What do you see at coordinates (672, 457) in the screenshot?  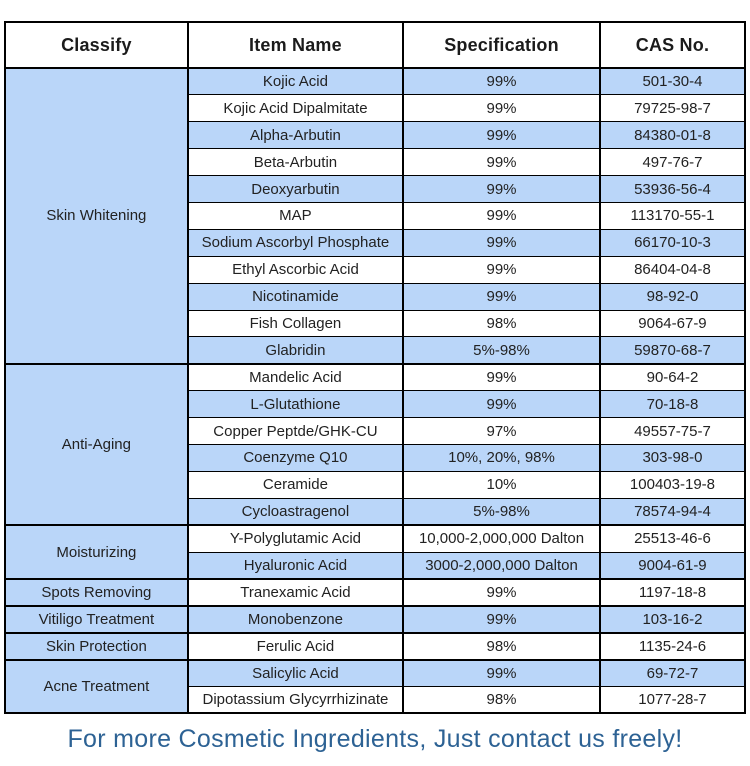 I see `cas-no-cell: 303-98-0` at bounding box center [672, 457].